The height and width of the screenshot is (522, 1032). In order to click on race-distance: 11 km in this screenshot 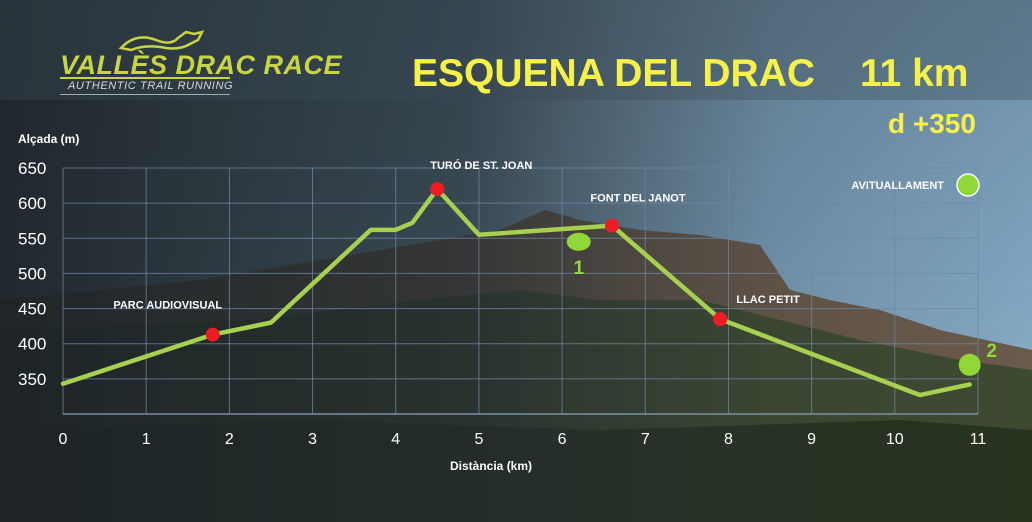, I will do `click(914, 73)`.